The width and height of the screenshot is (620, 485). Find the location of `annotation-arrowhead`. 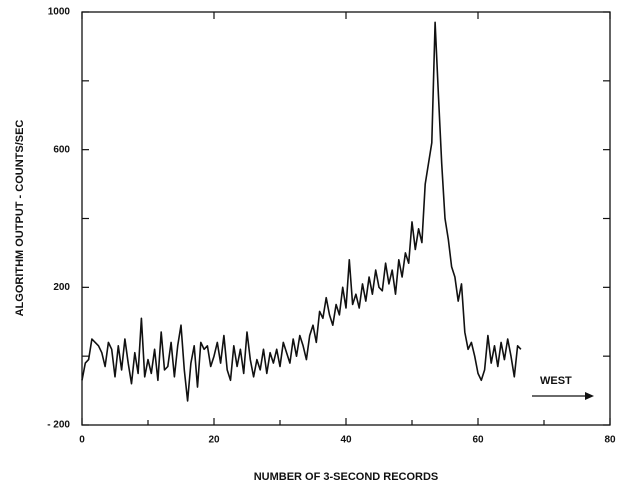

annotation-arrowhead is located at coordinates (589, 396).